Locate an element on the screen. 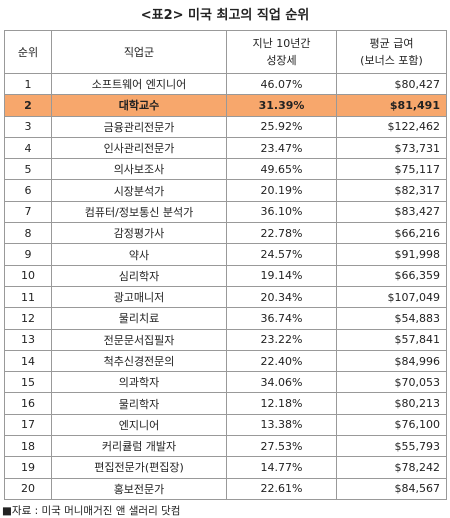  header-line: 순위 is located at coordinates (28, 52).